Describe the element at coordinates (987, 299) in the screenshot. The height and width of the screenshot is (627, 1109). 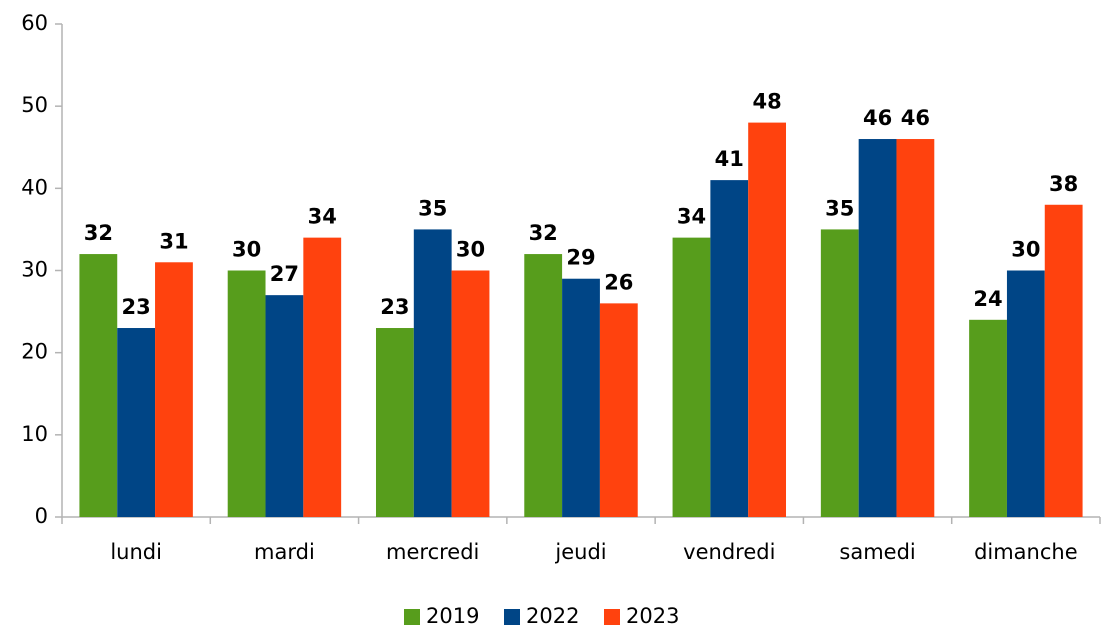
I see `data-label: 24` at that location.